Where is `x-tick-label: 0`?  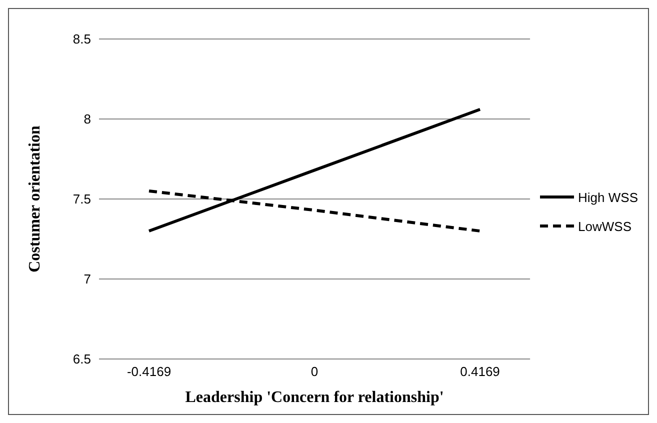
x-tick-label: 0 is located at coordinates (314, 372).